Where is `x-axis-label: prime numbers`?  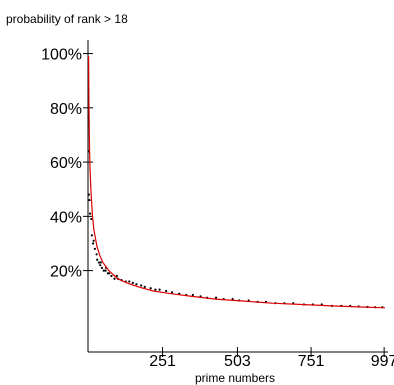
x-axis-label: prime numbers is located at coordinates (235, 378).